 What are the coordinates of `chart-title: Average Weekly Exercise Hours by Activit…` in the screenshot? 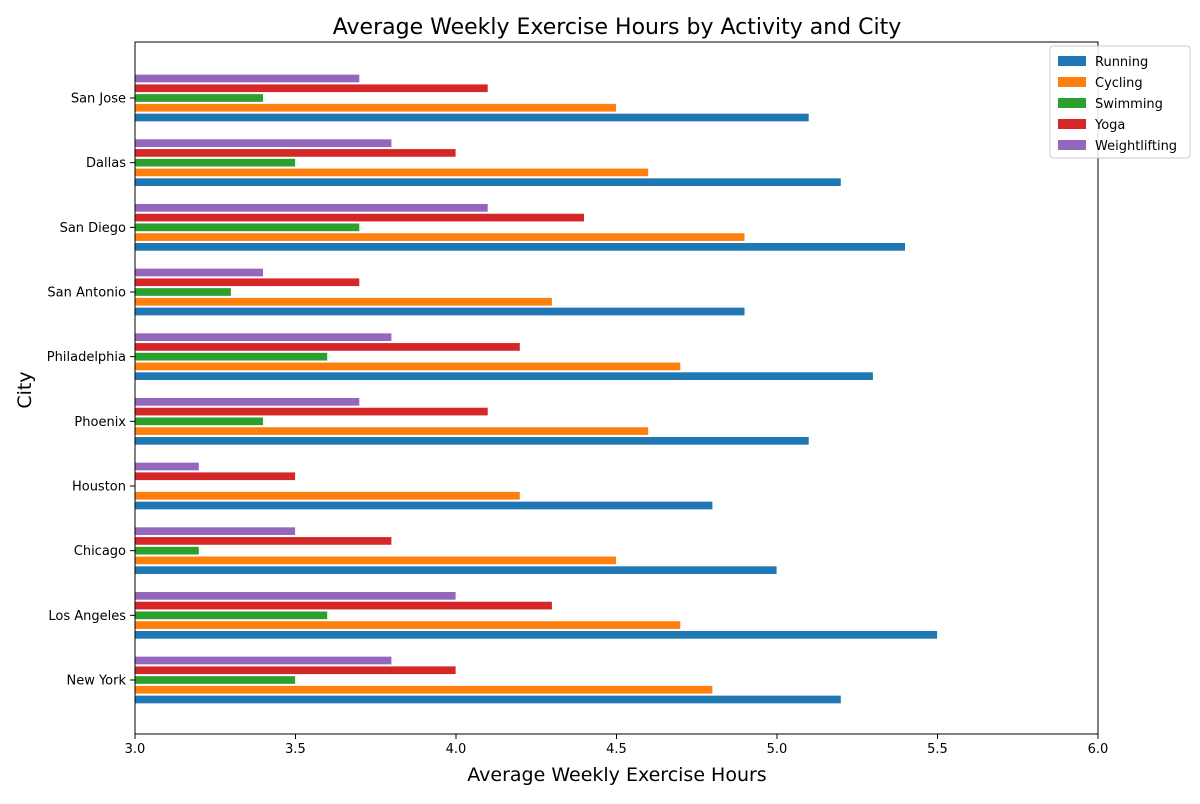 It's located at (617, 27).